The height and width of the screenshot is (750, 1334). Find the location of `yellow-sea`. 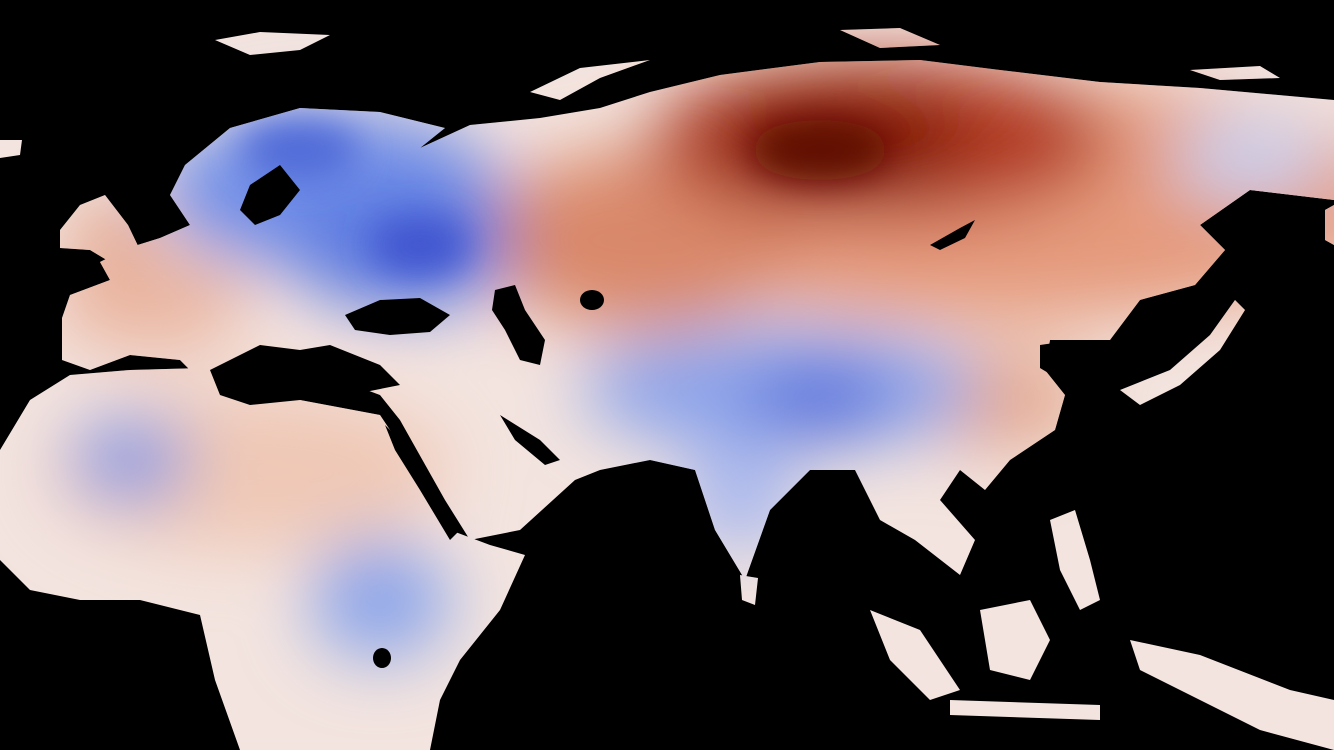

yellow-sea is located at coordinates (1065, 360).